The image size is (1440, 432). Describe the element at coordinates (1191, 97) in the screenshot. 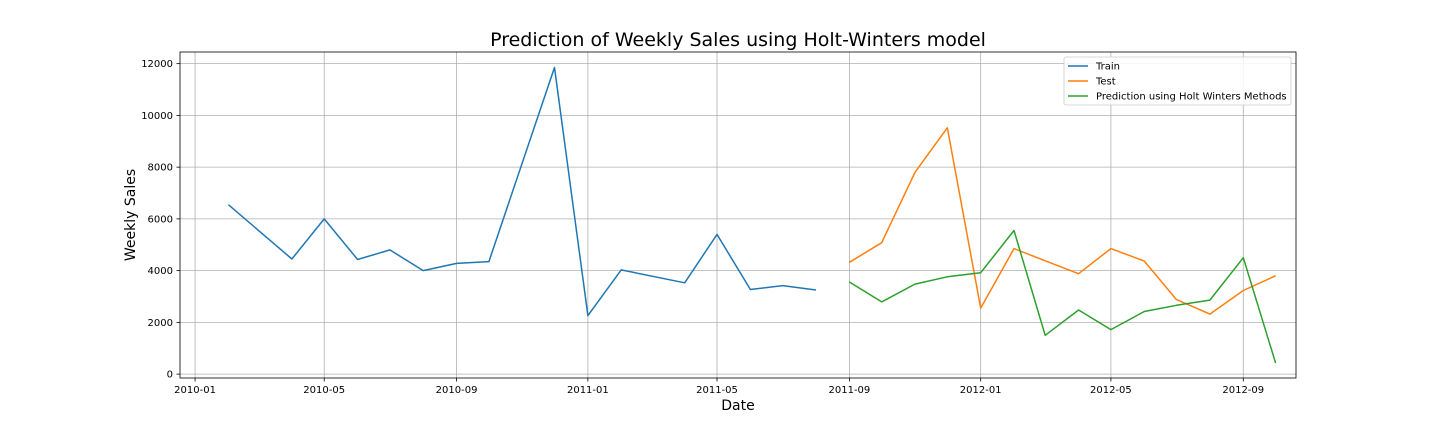

I see `legend-label: Prediction using Holt Winters Methods` at that location.